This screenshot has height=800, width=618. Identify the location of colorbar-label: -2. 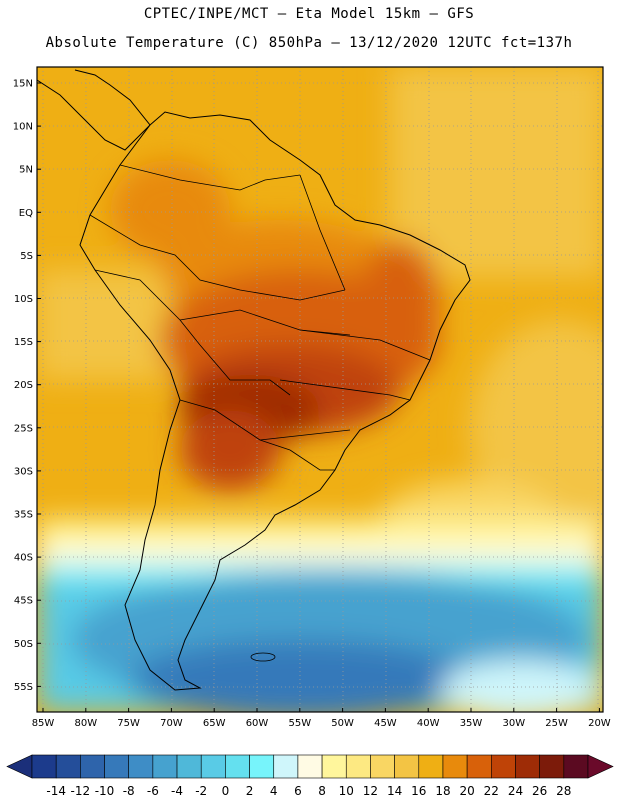
(201, 791).